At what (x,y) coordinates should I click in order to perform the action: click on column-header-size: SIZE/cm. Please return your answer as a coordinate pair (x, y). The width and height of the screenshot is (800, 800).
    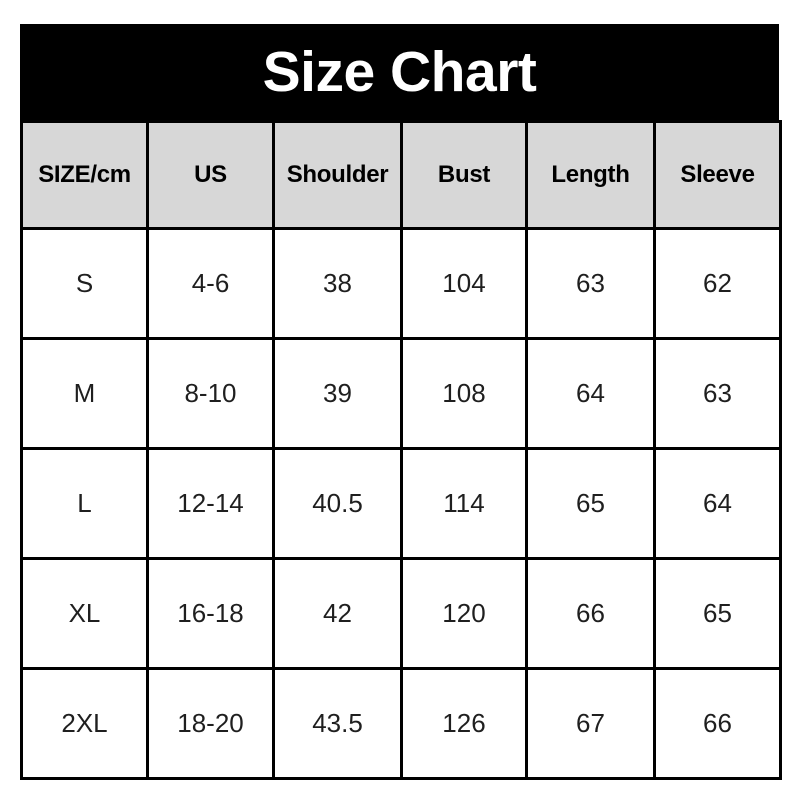
    Looking at the image, I should click on (84, 175).